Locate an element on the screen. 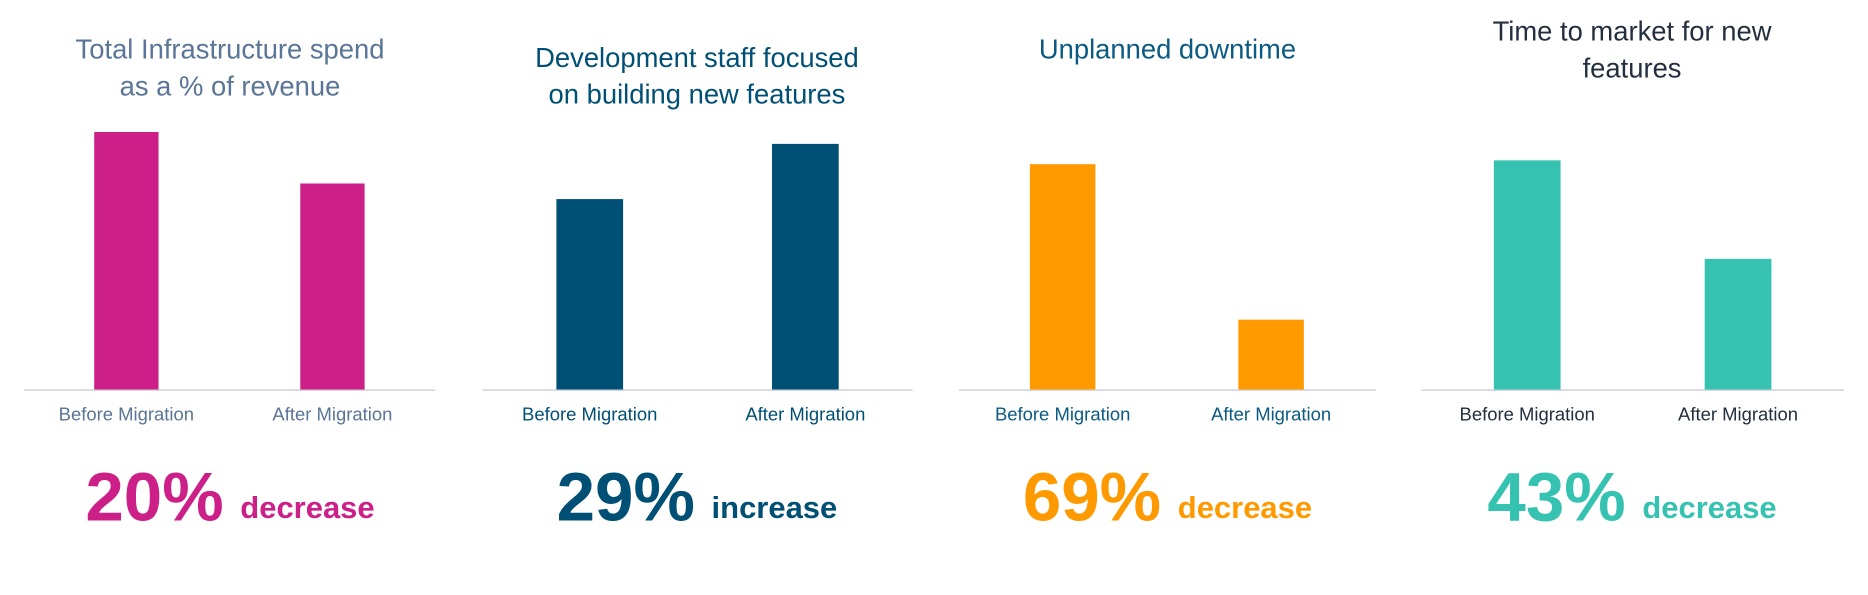 This screenshot has height=595, width=1868. chart-title: features is located at coordinates (1632, 68).